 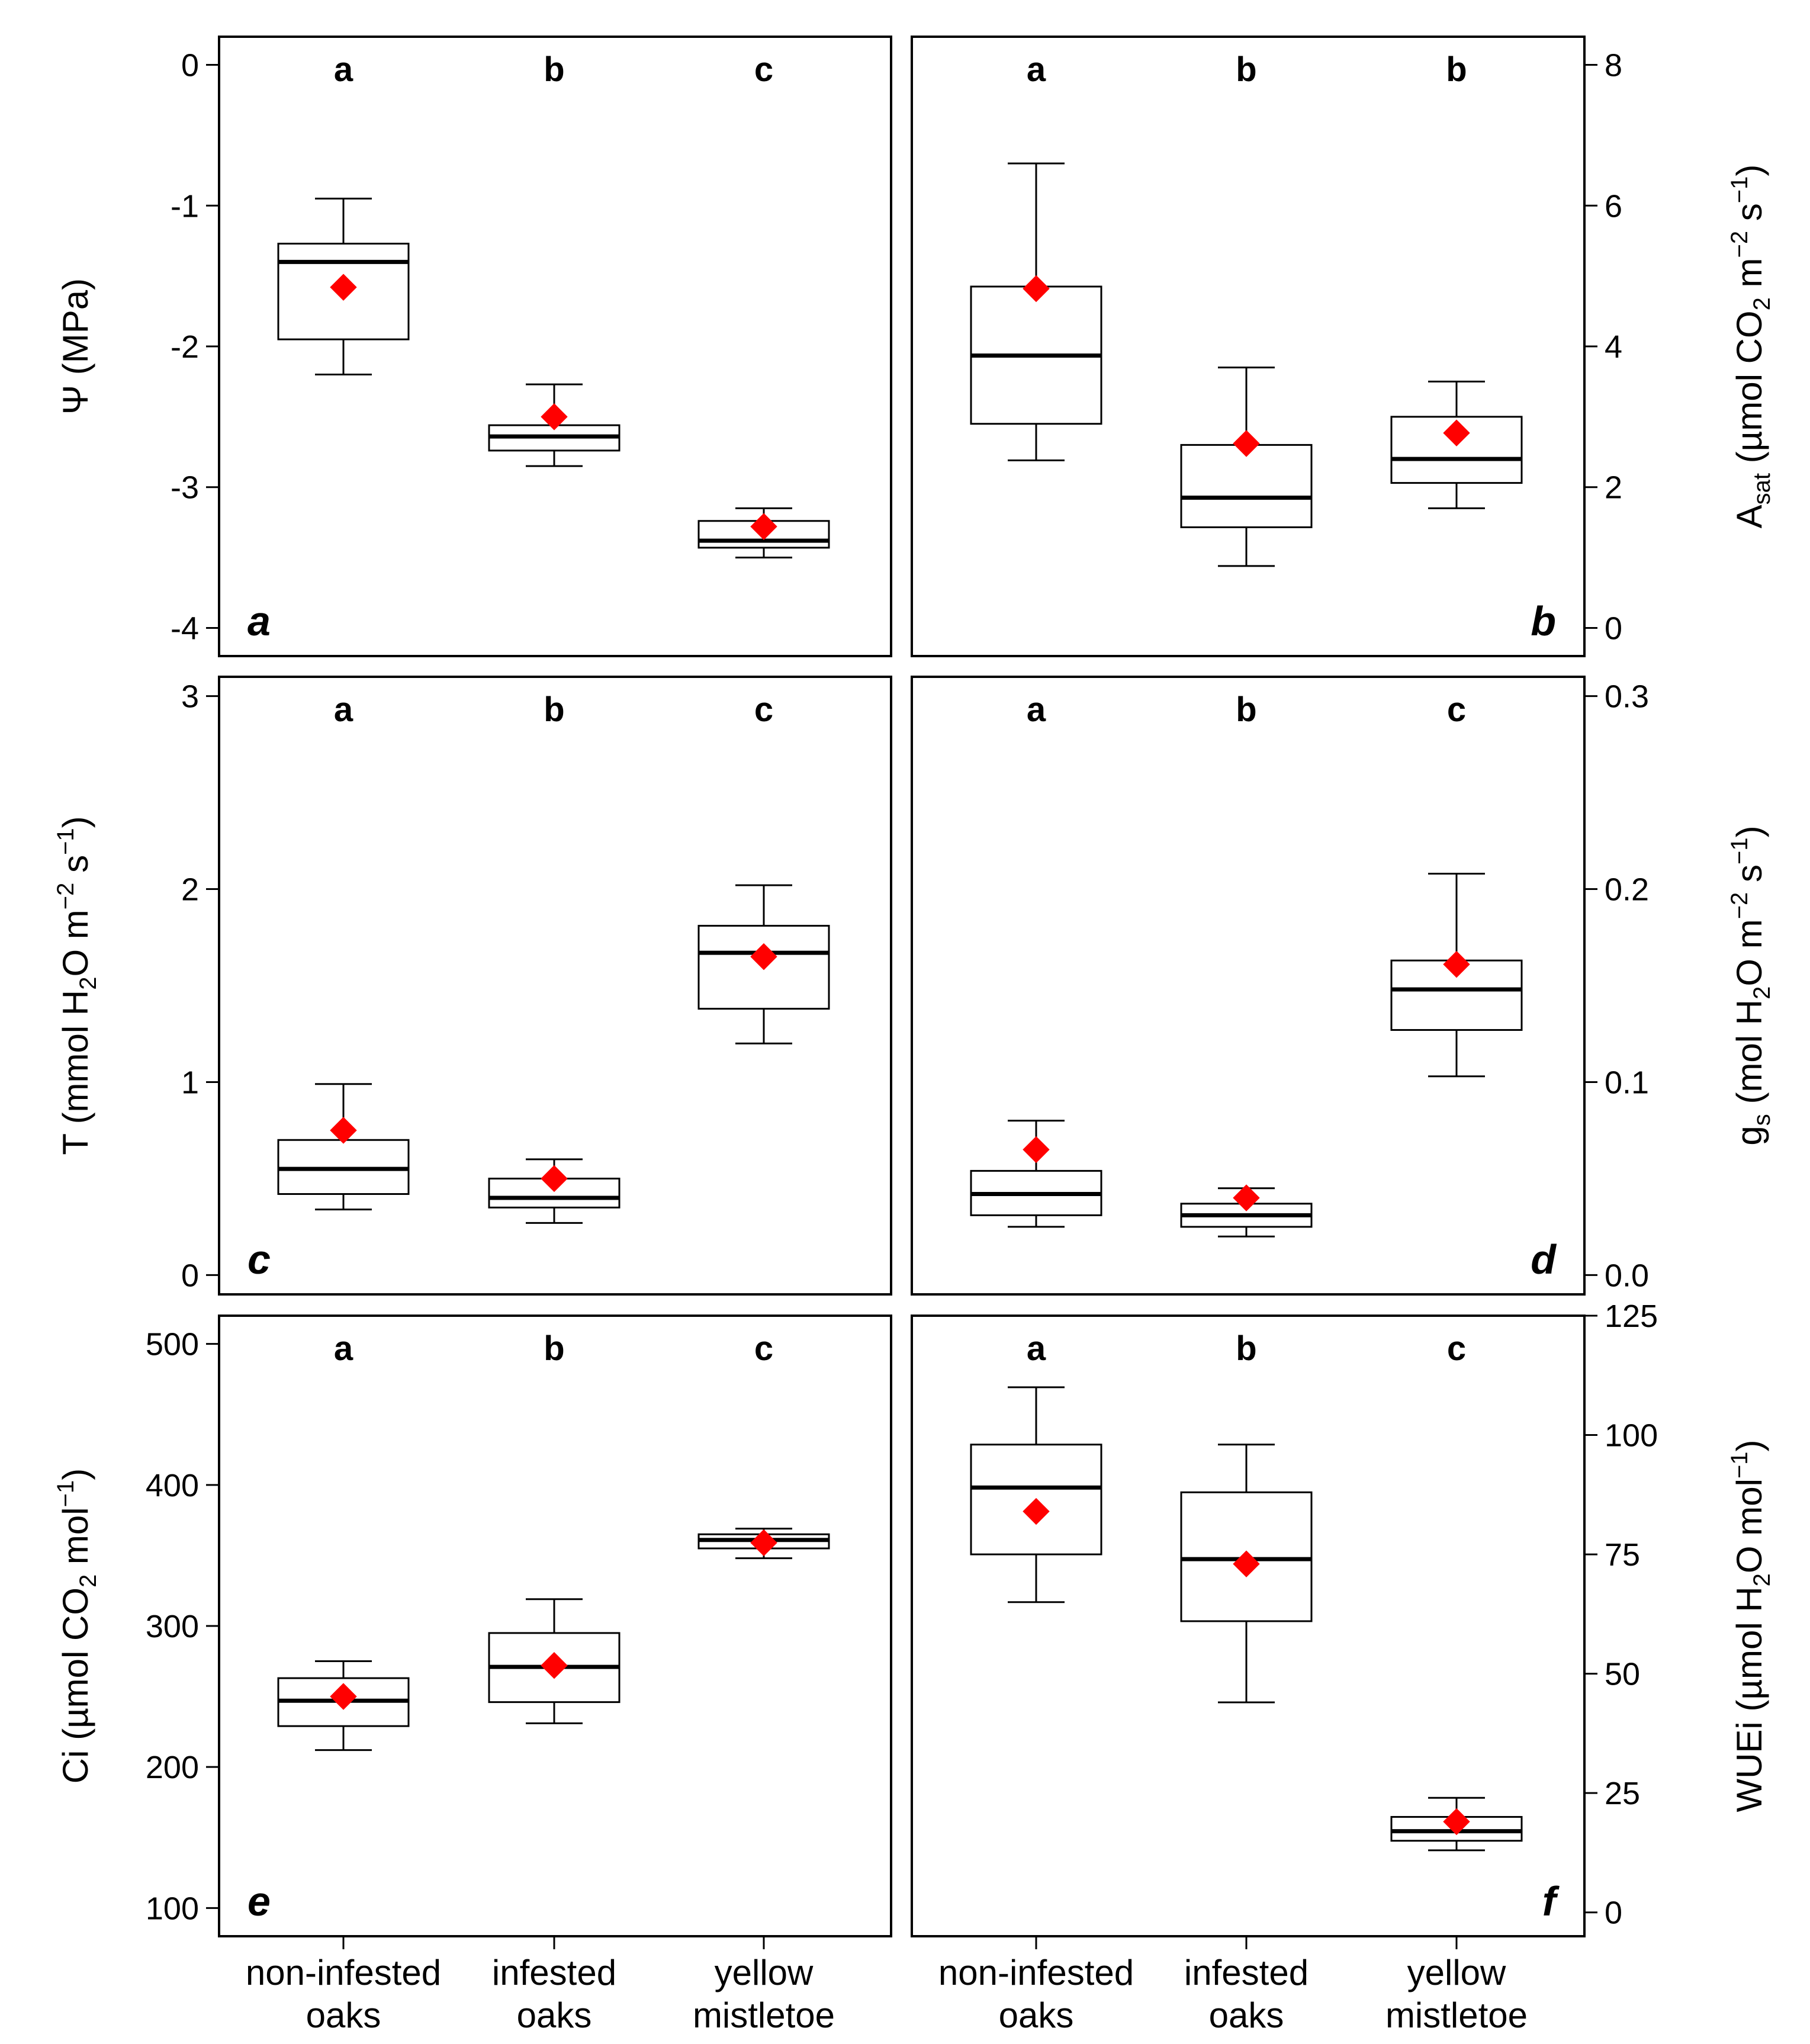 What do you see at coordinates (1627, 697) in the screenshot?
I see `y-tick-label: 0.3` at bounding box center [1627, 697].